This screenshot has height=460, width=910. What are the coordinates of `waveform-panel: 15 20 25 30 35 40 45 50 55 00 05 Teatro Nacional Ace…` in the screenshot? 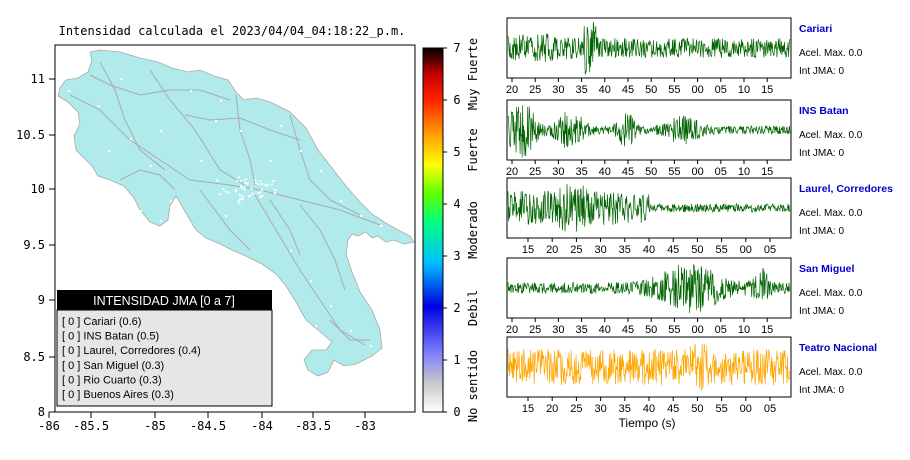 It's located at (691, 375).